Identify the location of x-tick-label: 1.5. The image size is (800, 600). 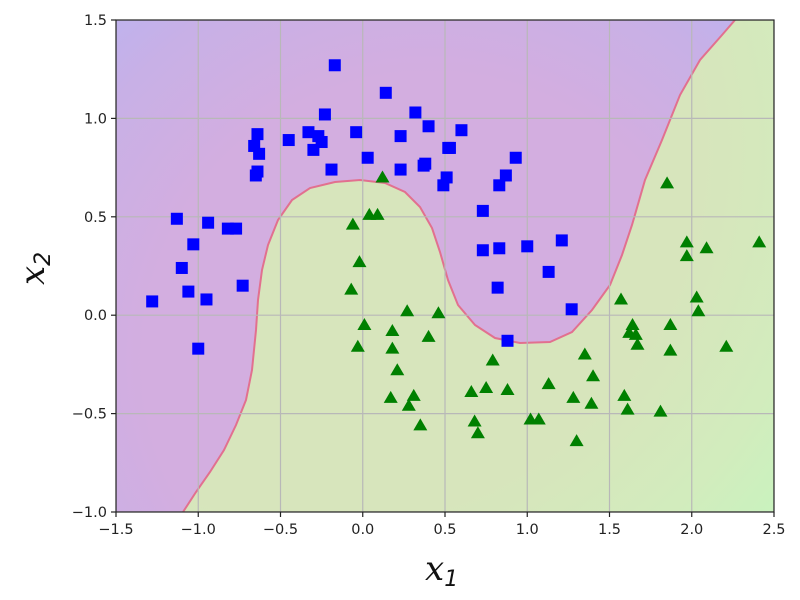
(609, 530).